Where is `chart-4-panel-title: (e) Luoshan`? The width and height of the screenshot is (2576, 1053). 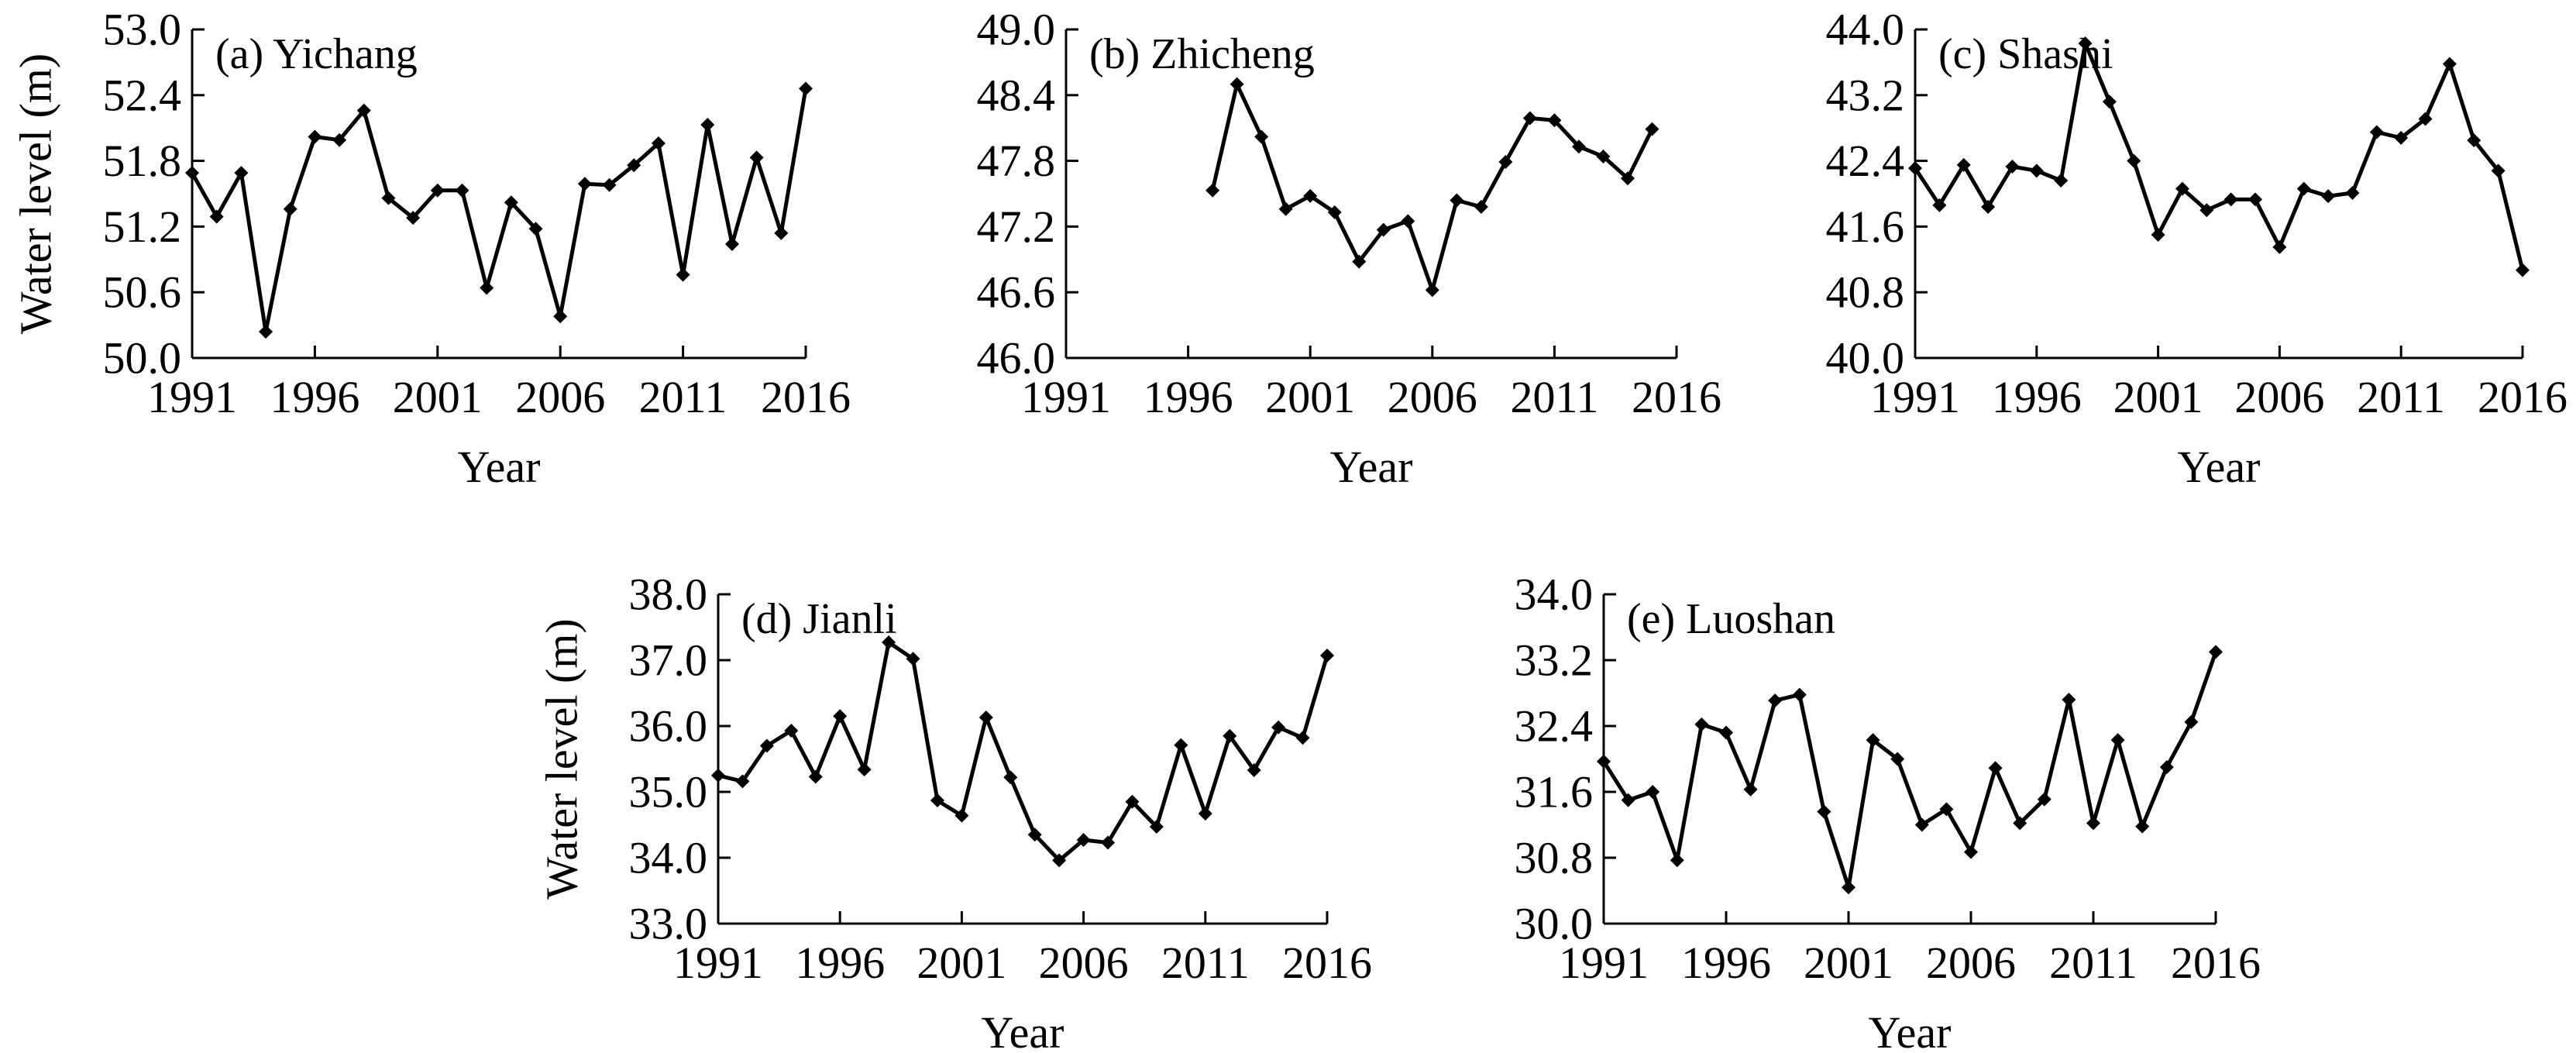
chart-4-panel-title: (e) Luoshan is located at coordinates (1731, 619).